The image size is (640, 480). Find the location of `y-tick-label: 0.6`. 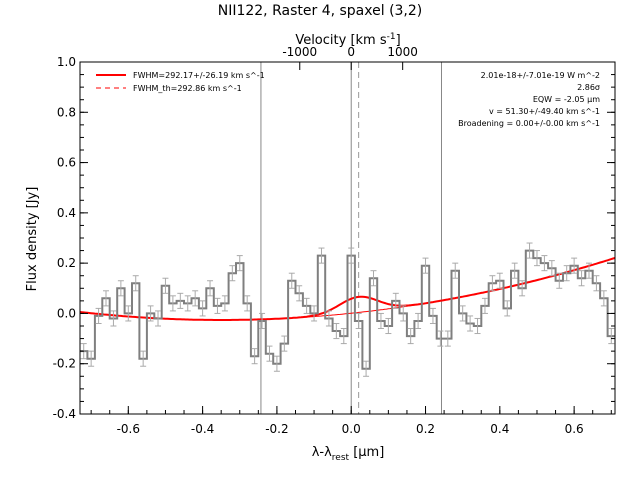

y-tick-label: 0.6 is located at coordinates (66, 163).